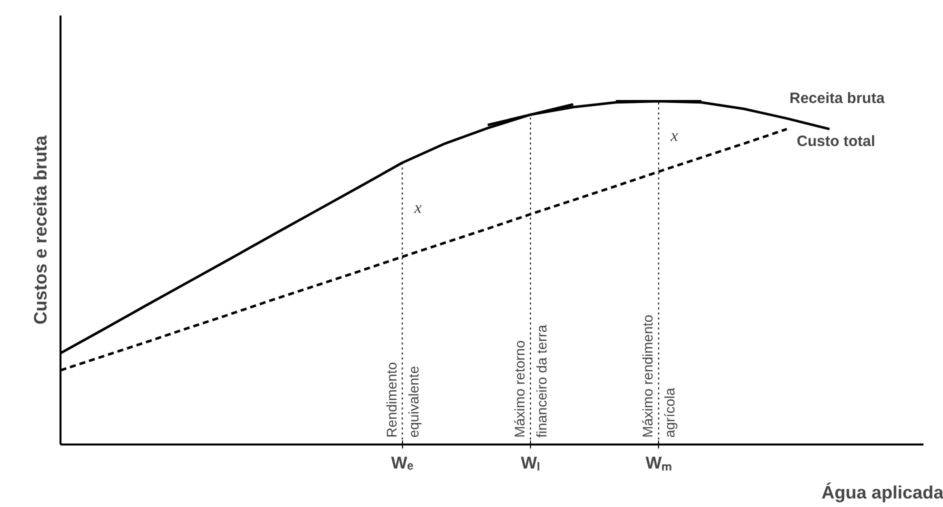 This screenshot has height=507, width=943. I want to click on x-tick-label: Wₗ, so click(530, 463).